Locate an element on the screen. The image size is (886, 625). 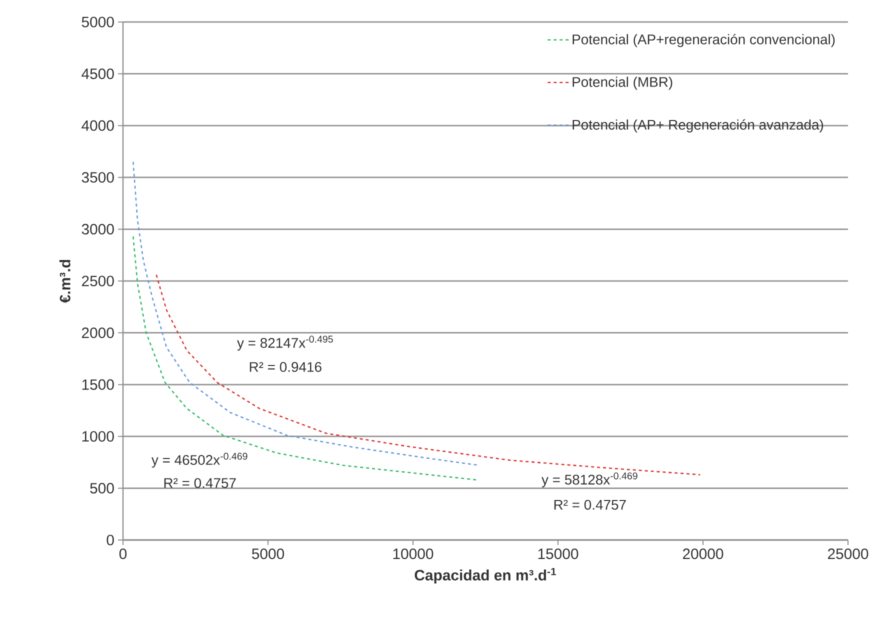
y-tick-label: 0 is located at coordinates (110, 540).